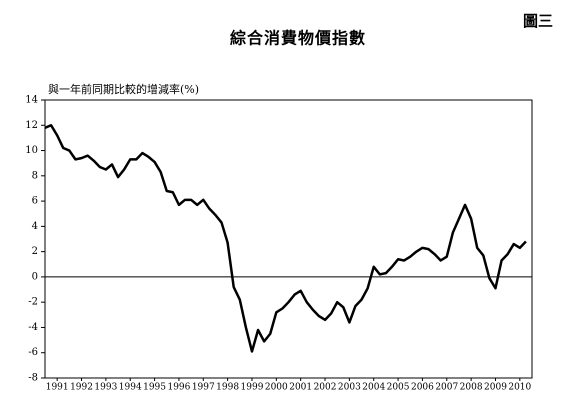 This screenshot has width=570, height=417. What do you see at coordinates (349, 388) in the screenshot?
I see `x-tick-label: 2003` at bounding box center [349, 388].